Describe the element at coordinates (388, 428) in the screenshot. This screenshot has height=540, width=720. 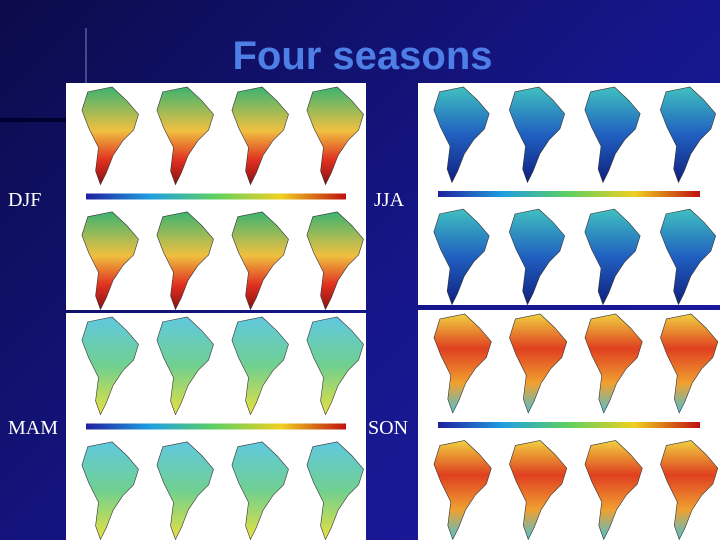
I see `season-label: SON` at that location.